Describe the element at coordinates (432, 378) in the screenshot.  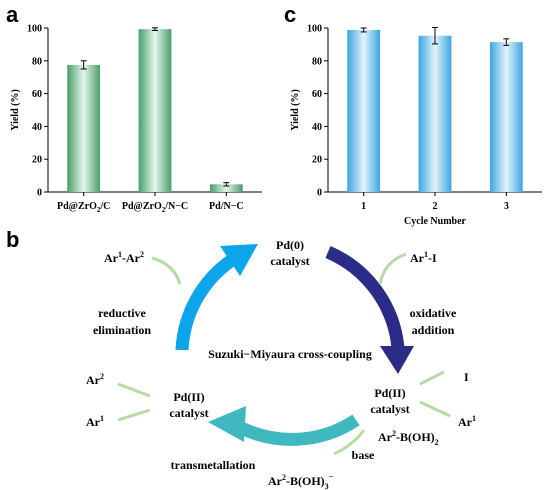
I see `pd-i-bond` at that location.